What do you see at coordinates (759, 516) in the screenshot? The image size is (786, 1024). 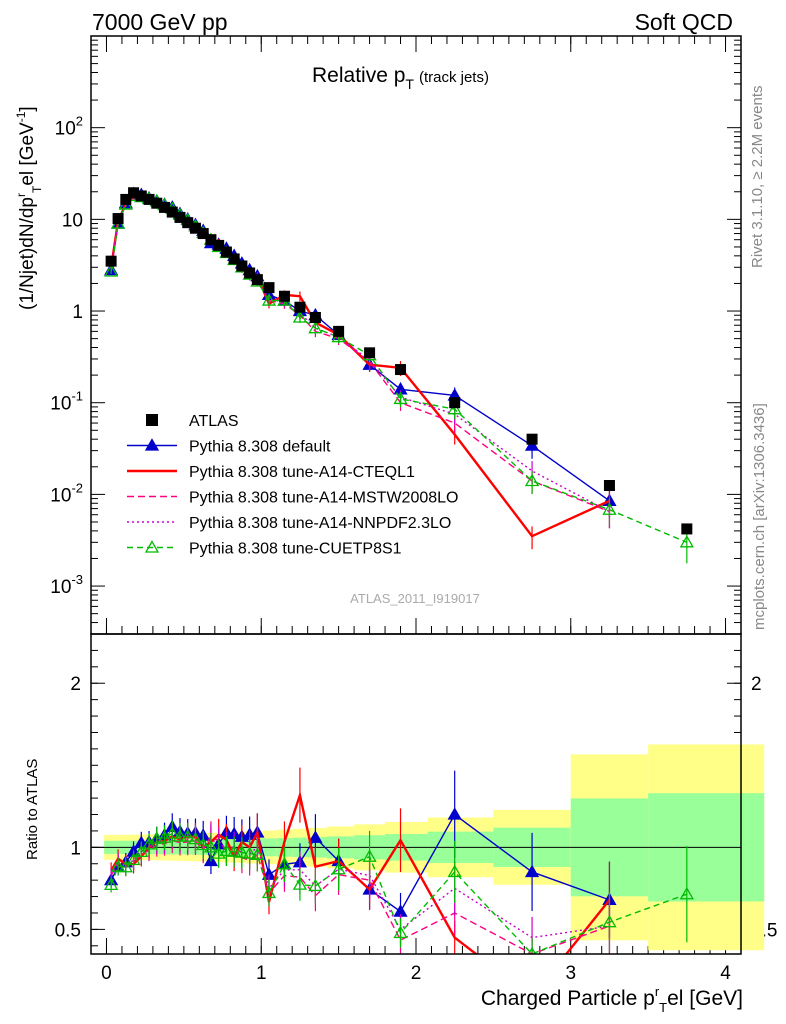 I see `side-label-mcplots: mcplots.cern.ch [arXiv:1306.3436]` at bounding box center [759, 516].